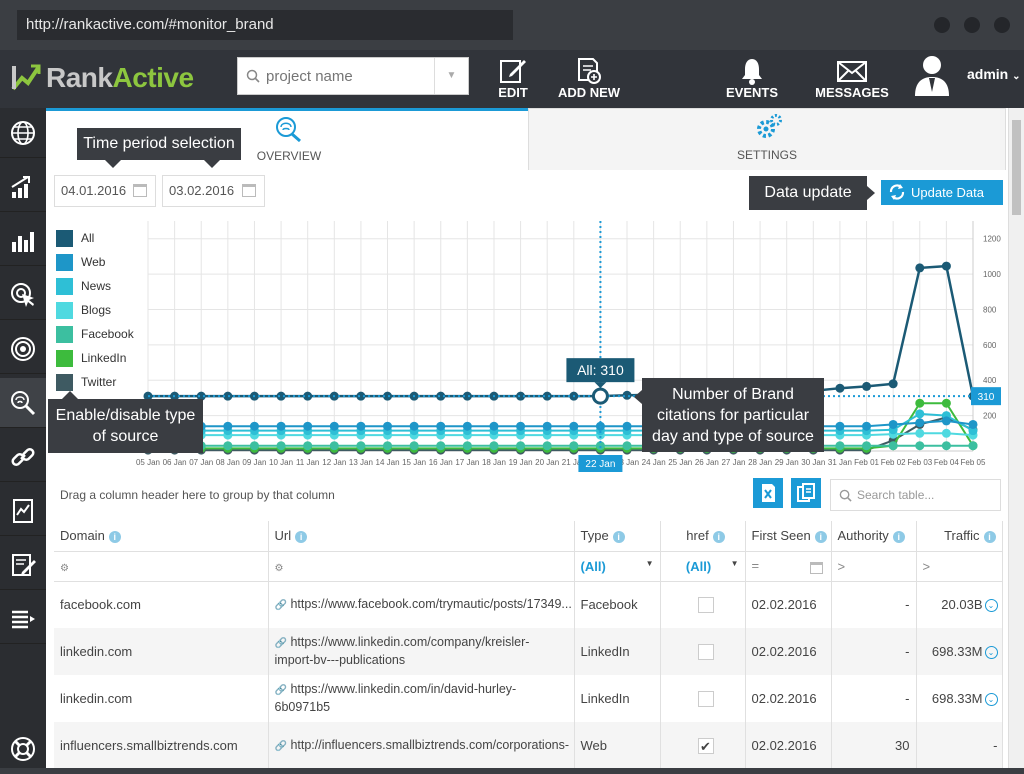 Image resolution: width=1024 pixels, height=774 pixels. Describe the element at coordinates (23, 295) in the screenshot. I see `sidebar-clicks-button` at that location.